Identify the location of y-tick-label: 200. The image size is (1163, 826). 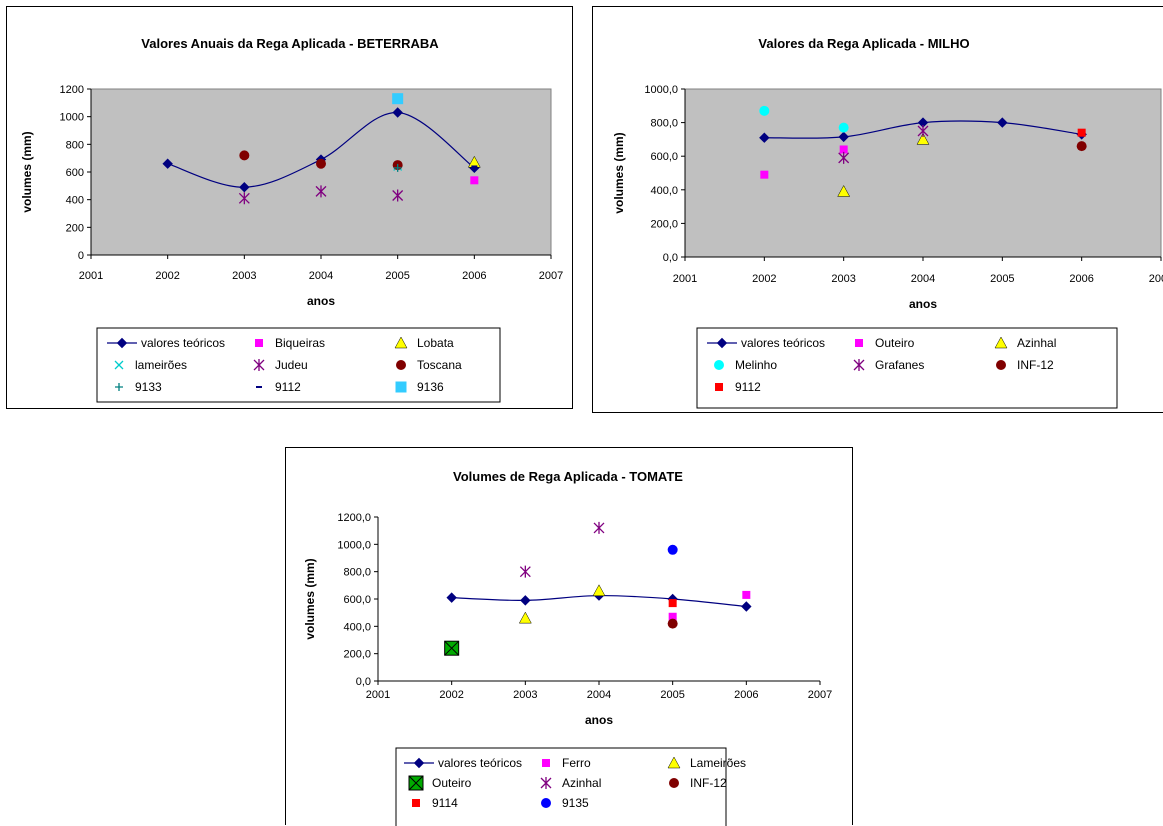
(75, 228).